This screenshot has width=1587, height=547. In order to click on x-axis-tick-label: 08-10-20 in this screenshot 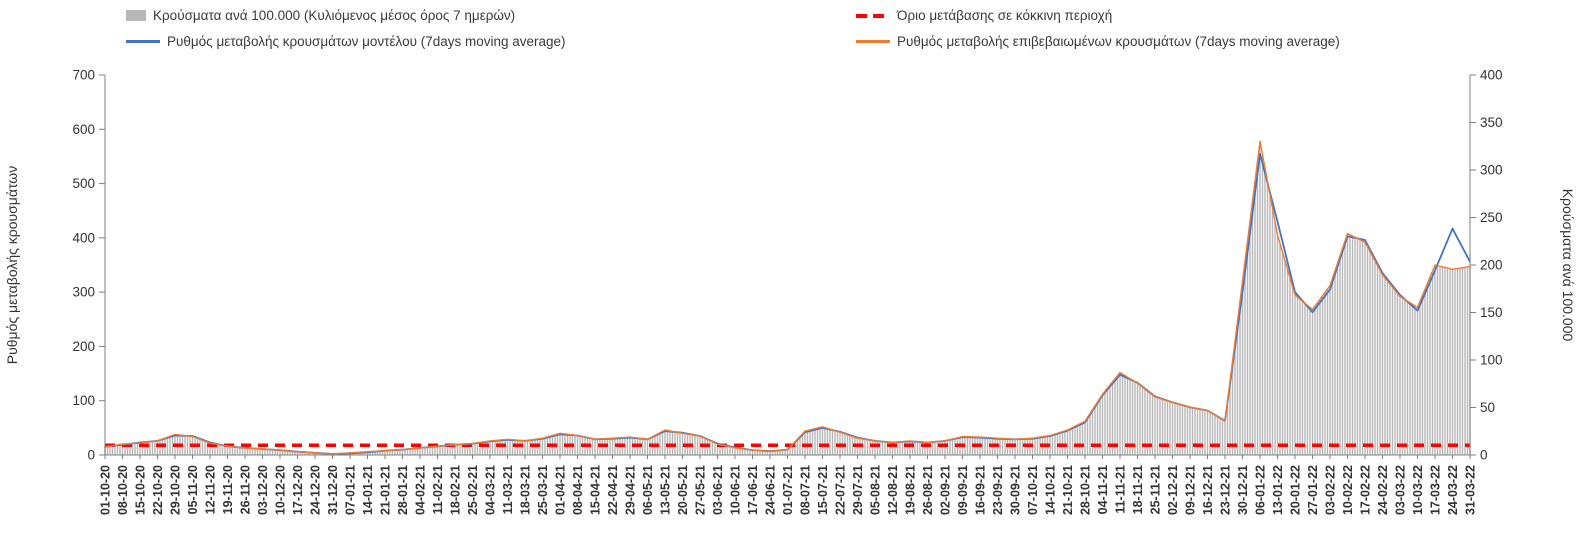, I will do `click(123, 490)`.